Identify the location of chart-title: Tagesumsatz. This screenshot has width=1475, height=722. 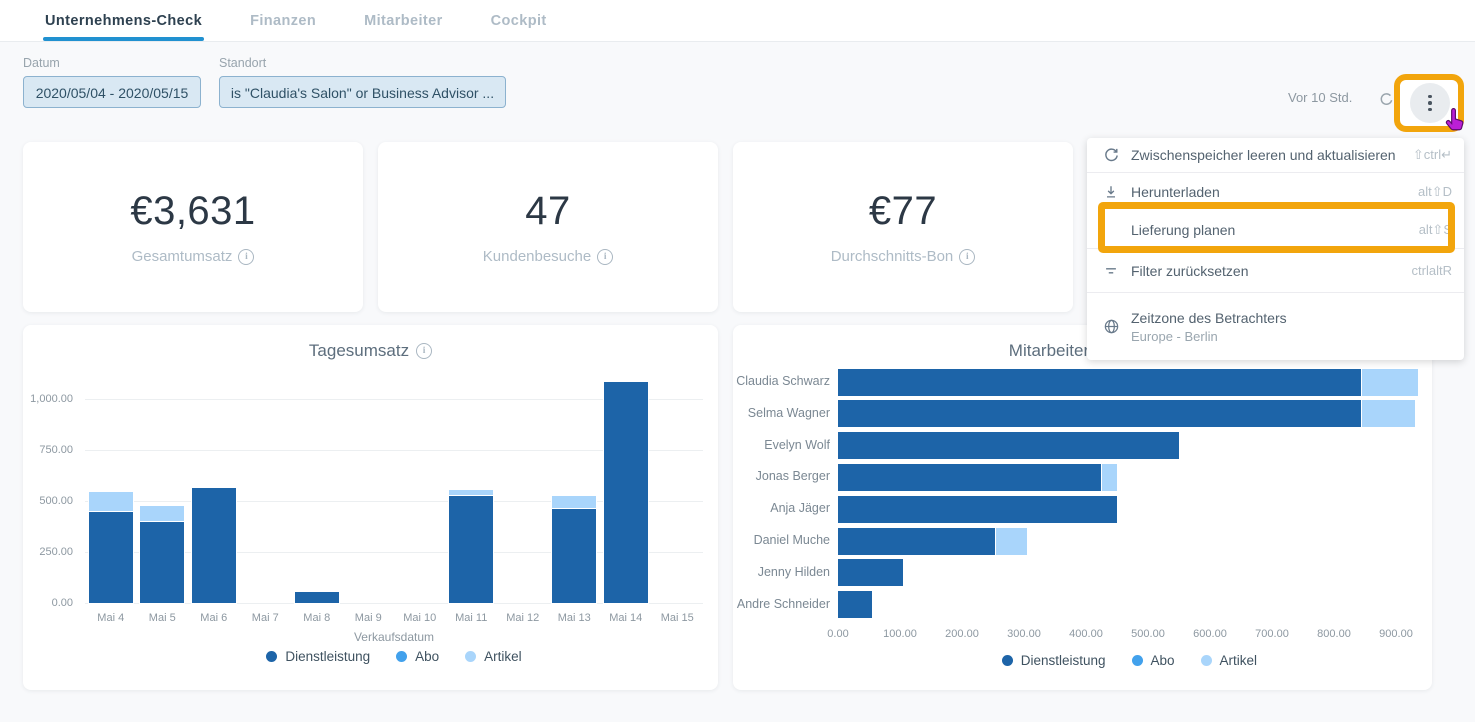
(359, 350).